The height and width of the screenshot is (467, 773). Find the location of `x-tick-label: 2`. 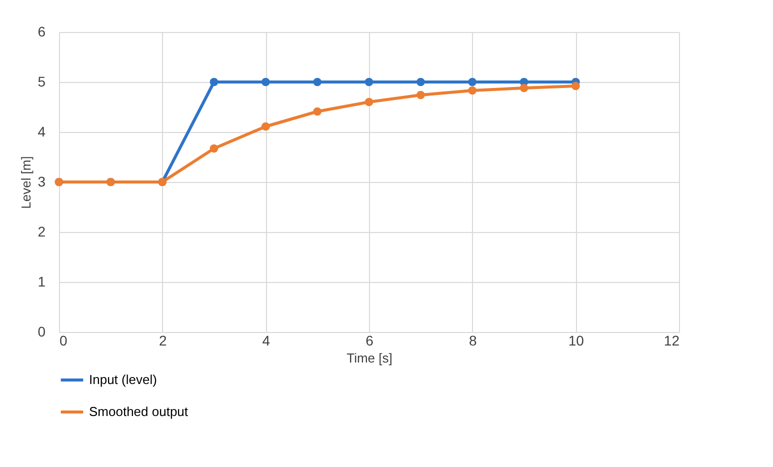

x-tick-label: 2 is located at coordinates (162, 340).